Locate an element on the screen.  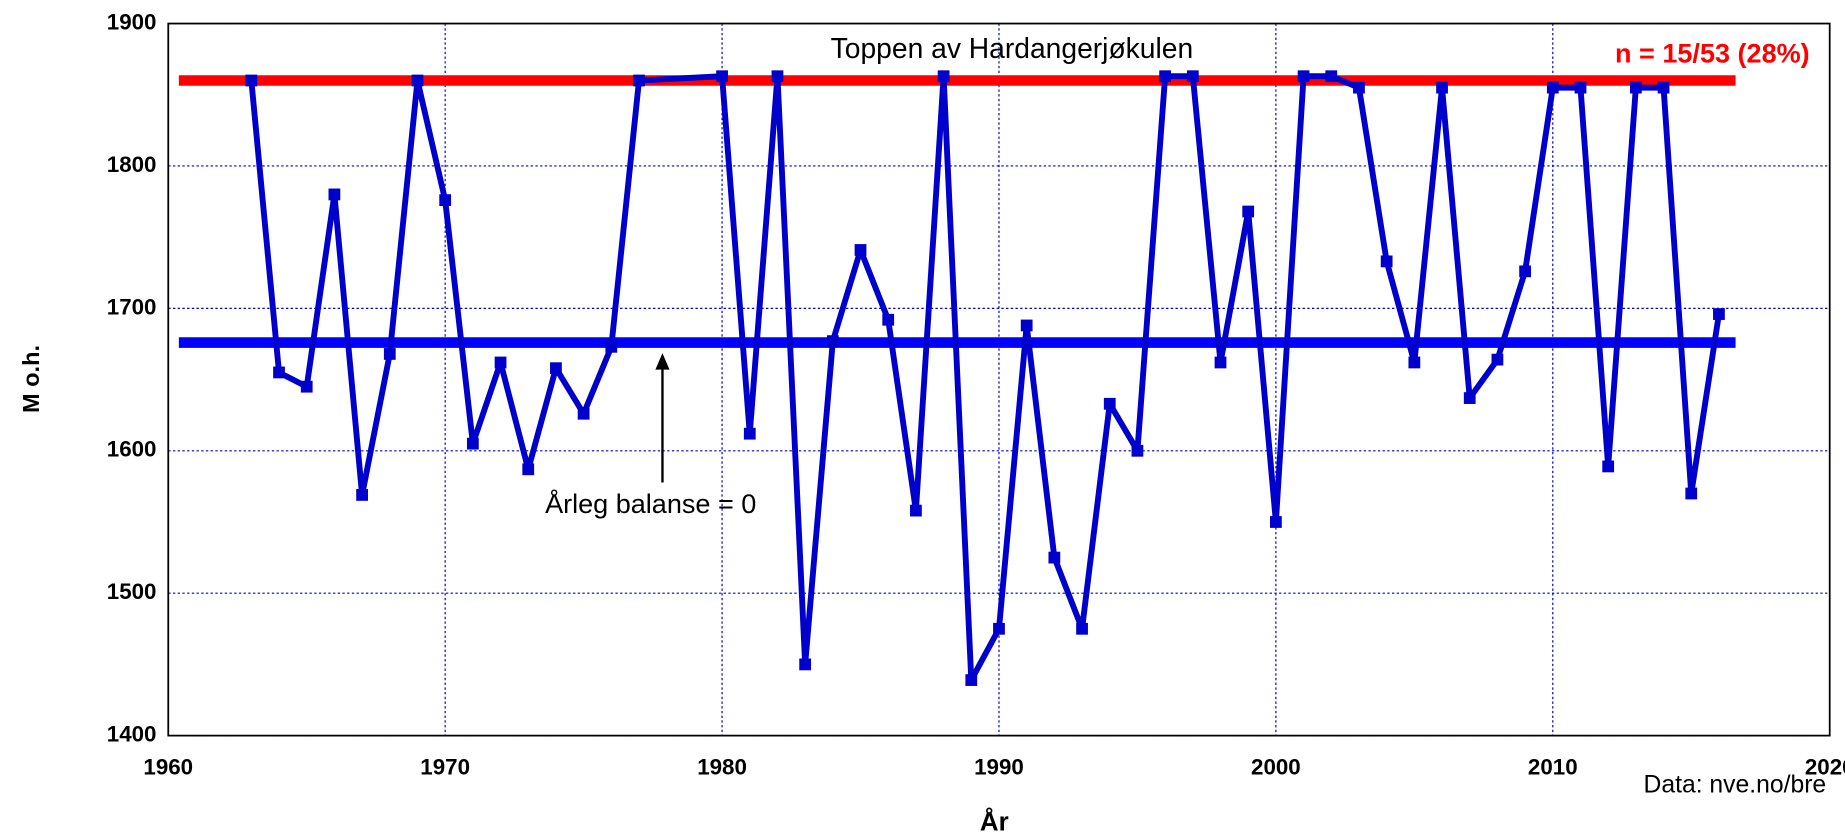
x-tick-label: 1980 is located at coordinates (722, 766).